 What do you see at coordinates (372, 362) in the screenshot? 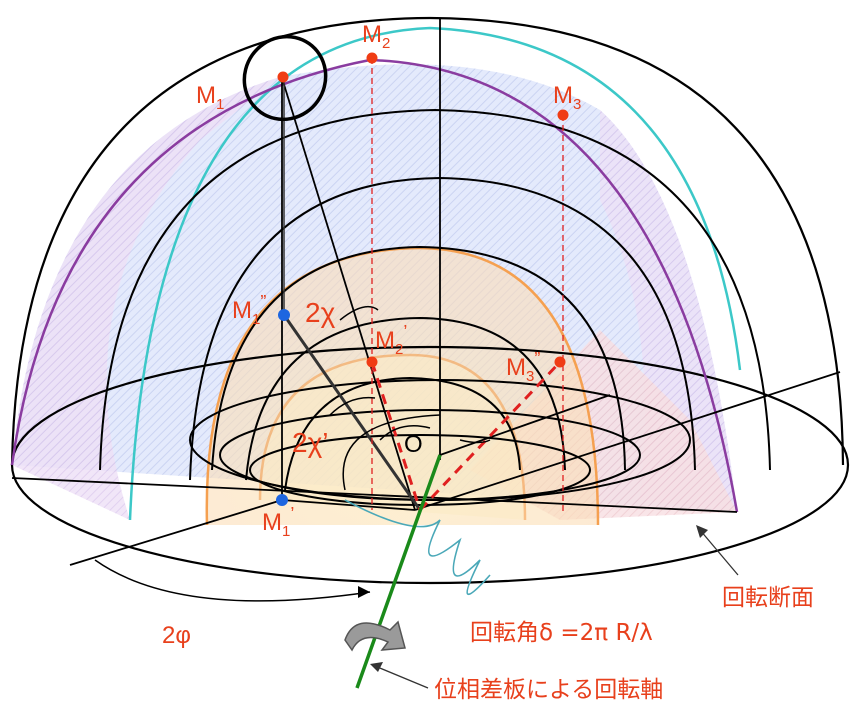
I see `point-m2-prime` at bounding box center [372, 362].